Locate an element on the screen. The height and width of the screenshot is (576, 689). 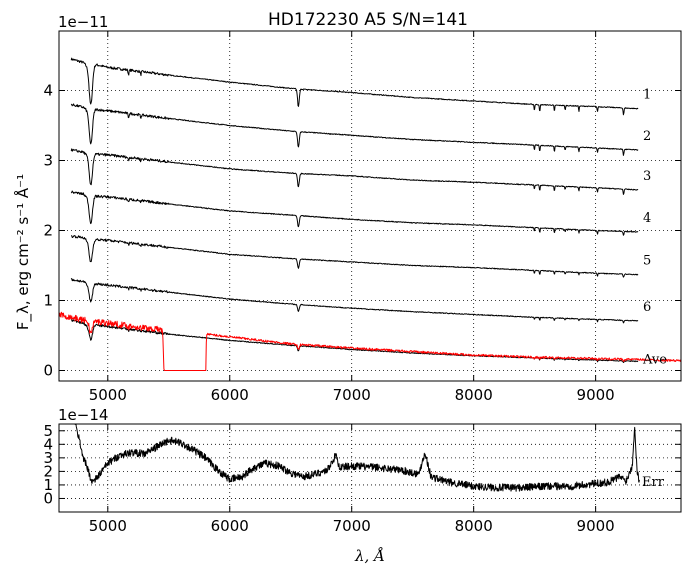
series-line-err is located at coordinates (357, 457).